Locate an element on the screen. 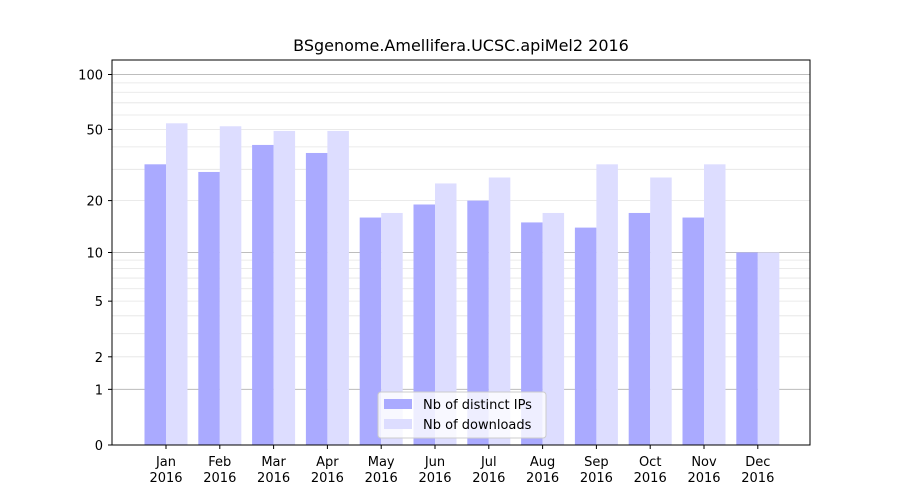 The width and height of the screenshot is (900, 500). x-tick-label-month: Jan is located at coordinates (165, 462).